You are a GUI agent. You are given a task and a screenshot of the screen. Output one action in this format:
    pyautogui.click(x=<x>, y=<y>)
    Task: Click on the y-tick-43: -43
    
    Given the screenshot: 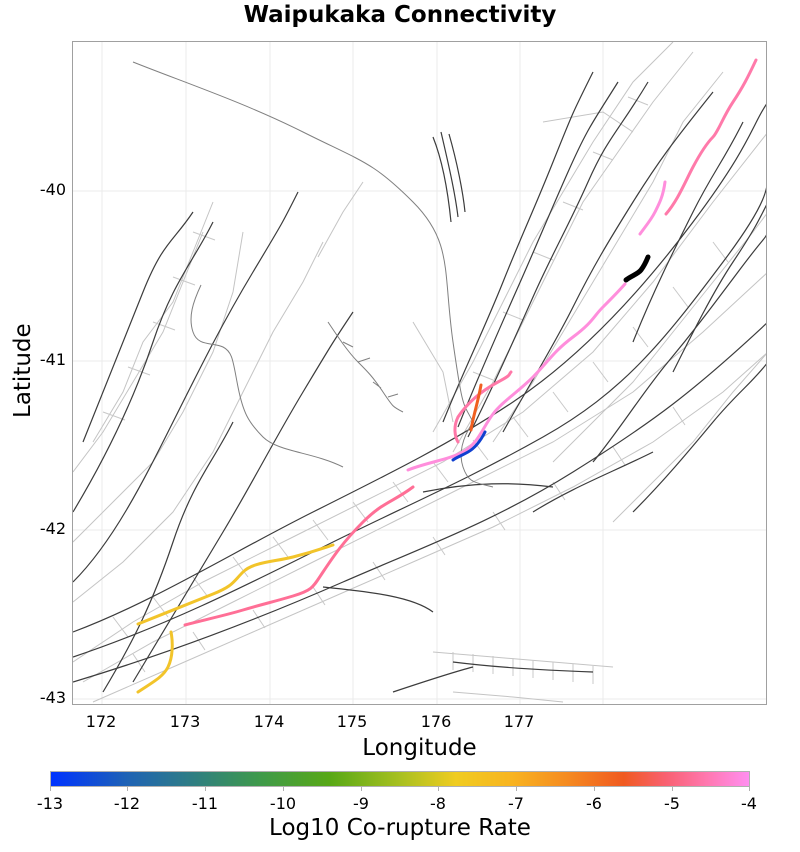 What is the action you would take?
    pyautogui.click(x=52, y=697)
    